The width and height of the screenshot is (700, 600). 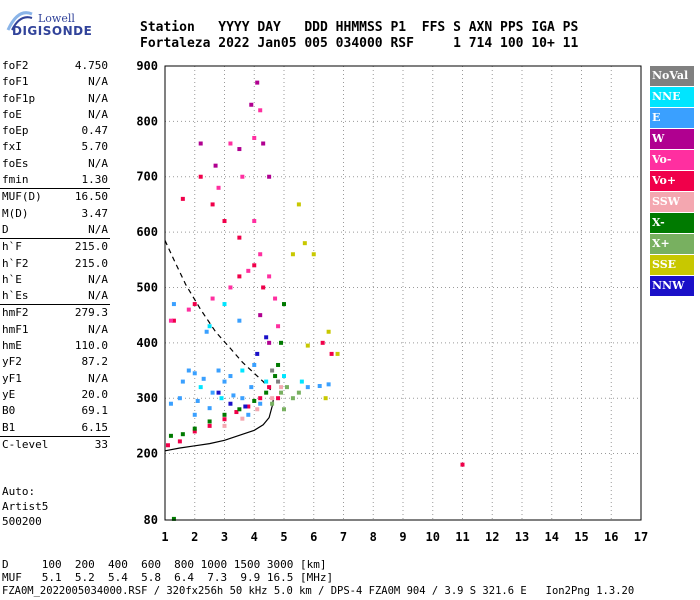 What do you see at coordinates (19, 21) in the screenshot?
I see `logo-mark-icon` at bounding box center [19, 21].